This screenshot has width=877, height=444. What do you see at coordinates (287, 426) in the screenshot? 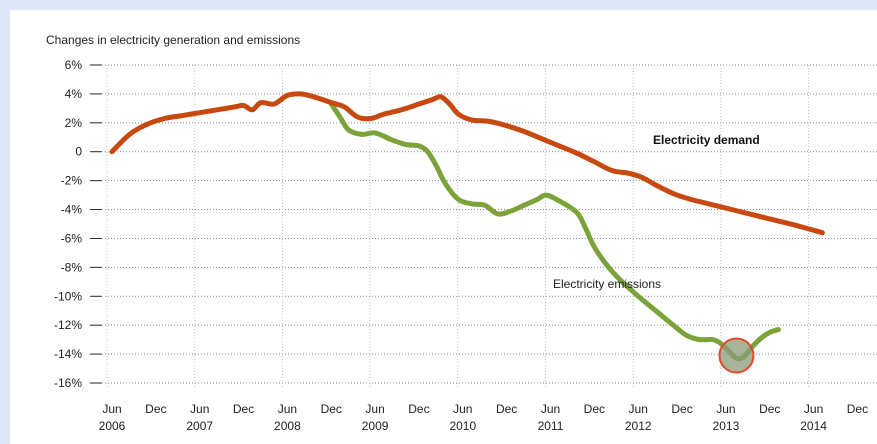
I see `x-year-label: 2008` at bounding box center [287, 426].